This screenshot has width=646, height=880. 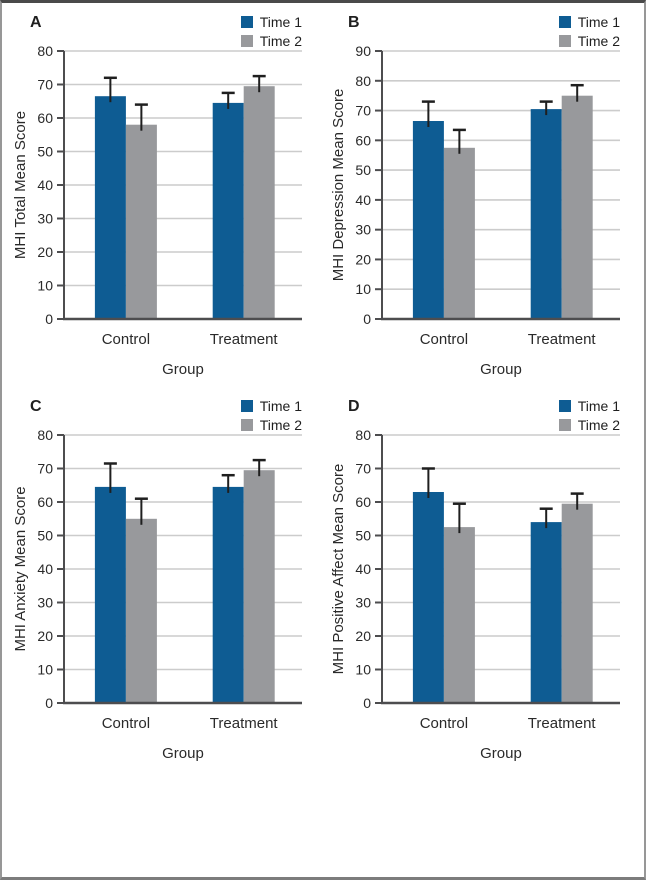 I want to click on panel-letter-c: C, so click(x=36, y=406).